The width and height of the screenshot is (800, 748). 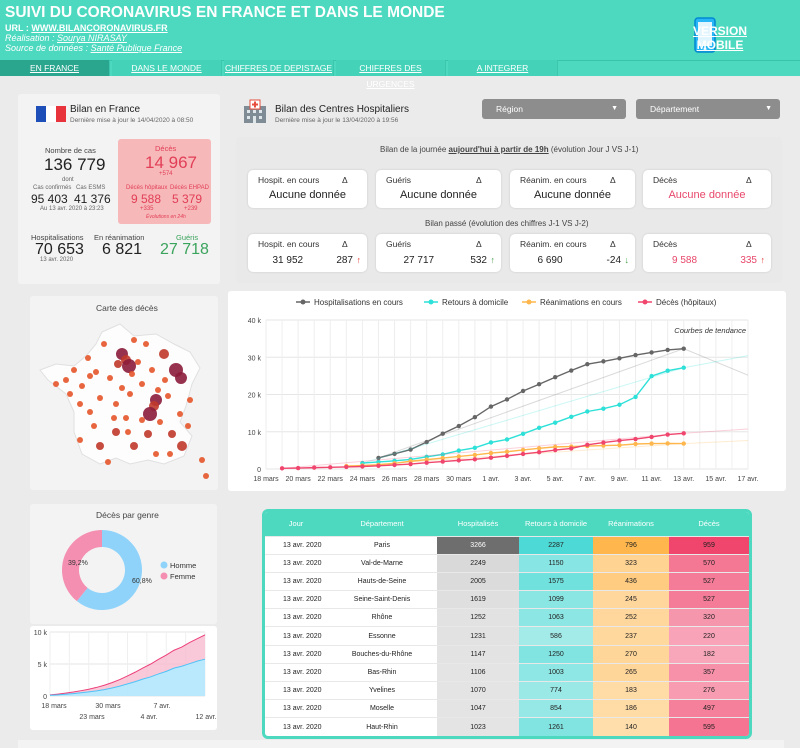 I want to click on table-row: 13 avr. 2020 Val-de-Marne 2249 1150 323 570, so click(x=507, y=563).